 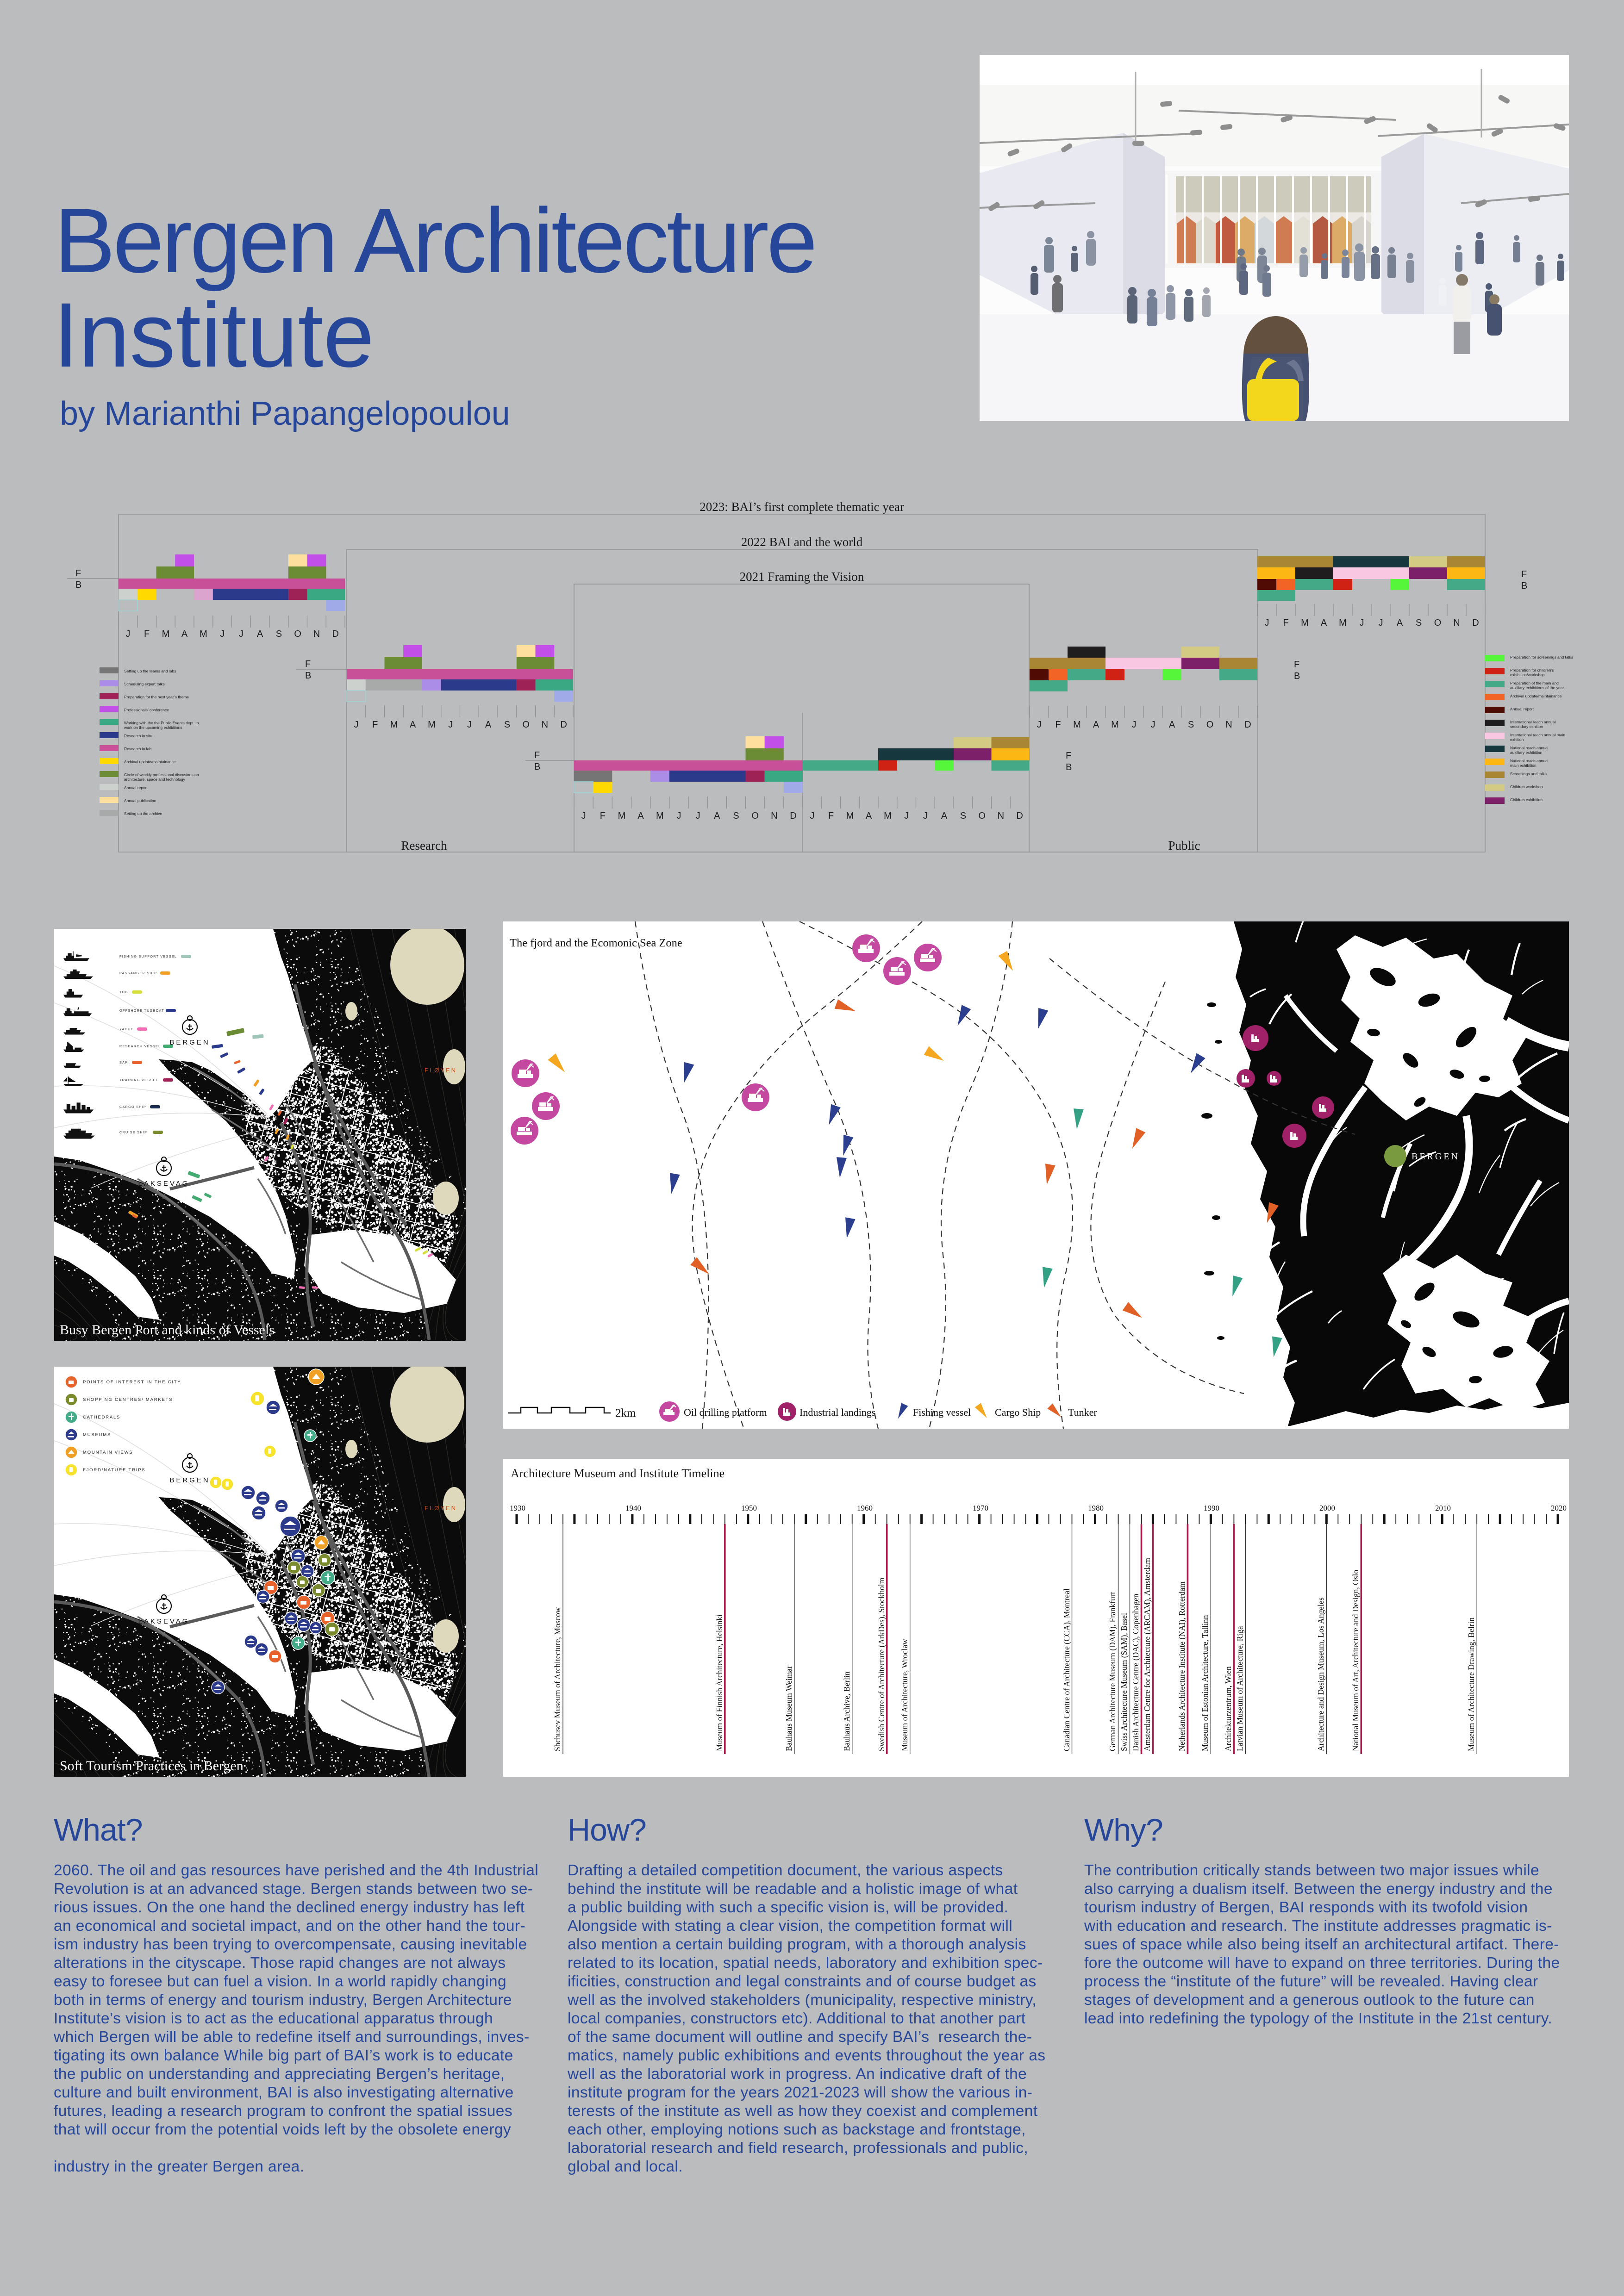 What do you see at coordinates (625, 1413) in the screenshot?
I see `svg-text: 2km` at bounding box center [625, 1413].